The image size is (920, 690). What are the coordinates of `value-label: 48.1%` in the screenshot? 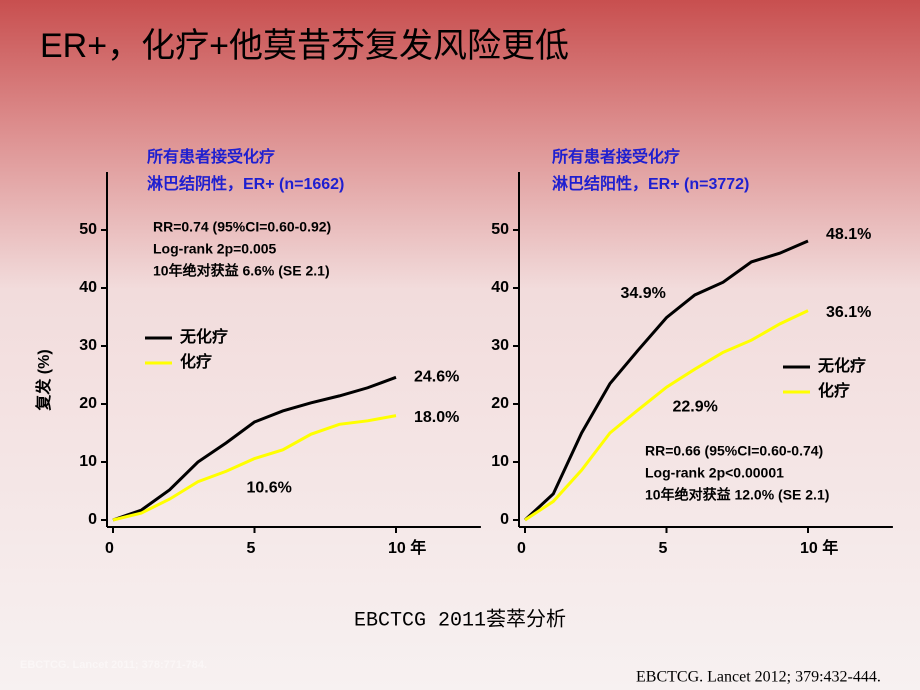 It's located at (848, 234).